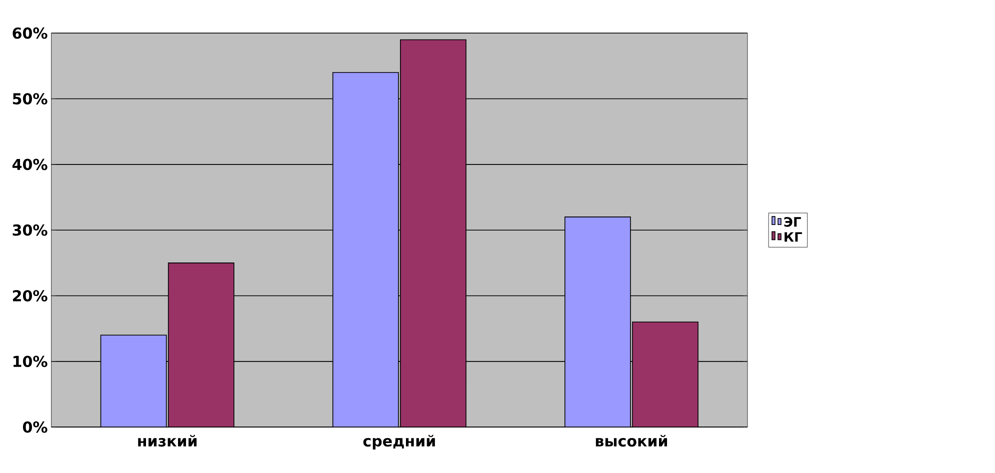  What do you see at coordinates (30, 296) in the screenshot?
I see `y-tick-label: 20%` at bounding box center [30, 296].